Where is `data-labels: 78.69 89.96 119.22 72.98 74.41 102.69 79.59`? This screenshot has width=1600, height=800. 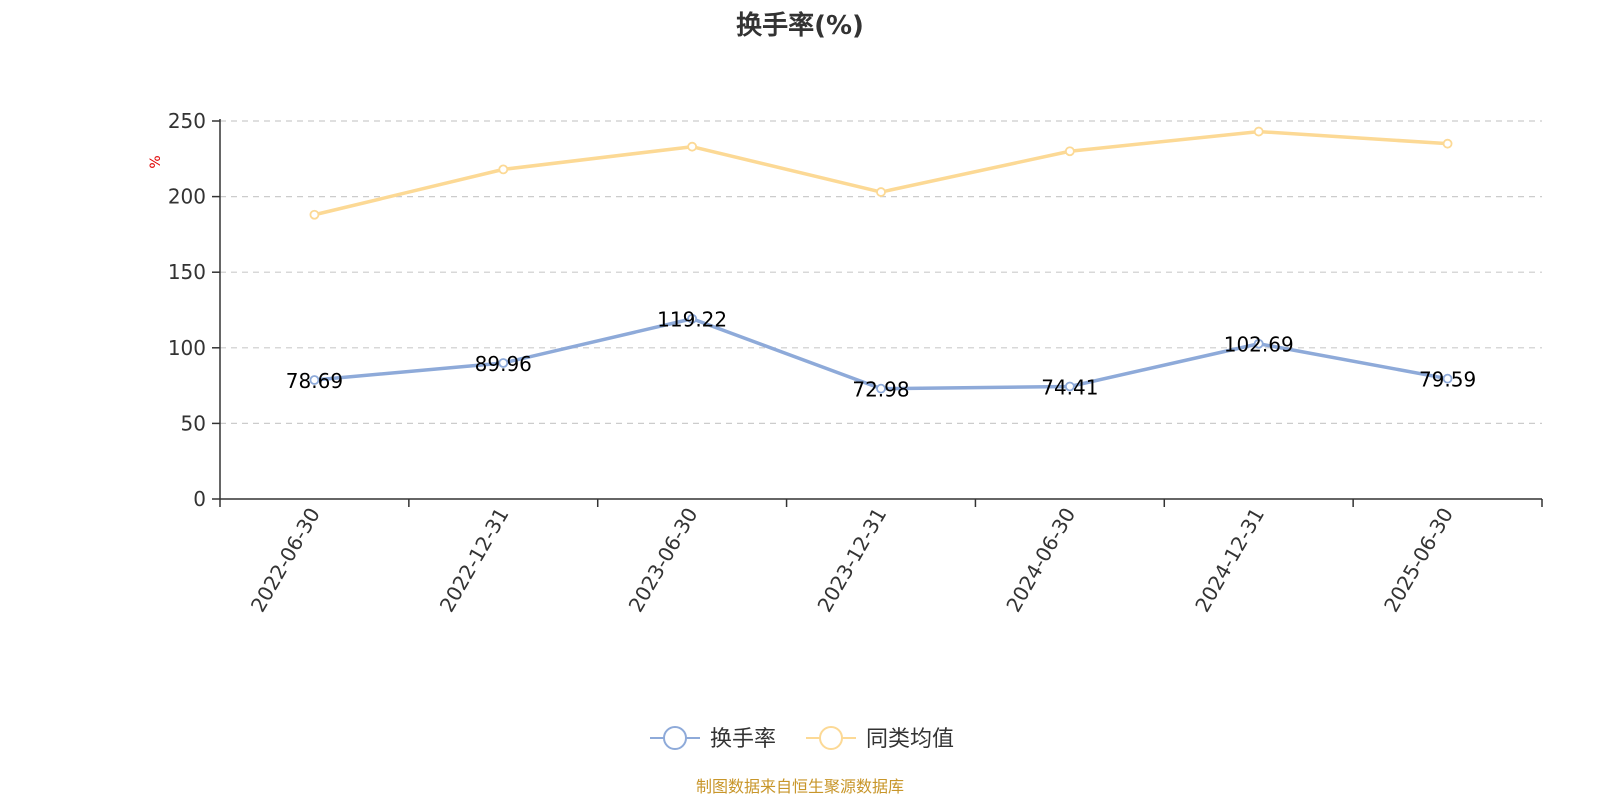
data-labels: 78.69 89.96 119.22 72.98 74.41 102.69 79.59 is located at coordinates (881, 355).